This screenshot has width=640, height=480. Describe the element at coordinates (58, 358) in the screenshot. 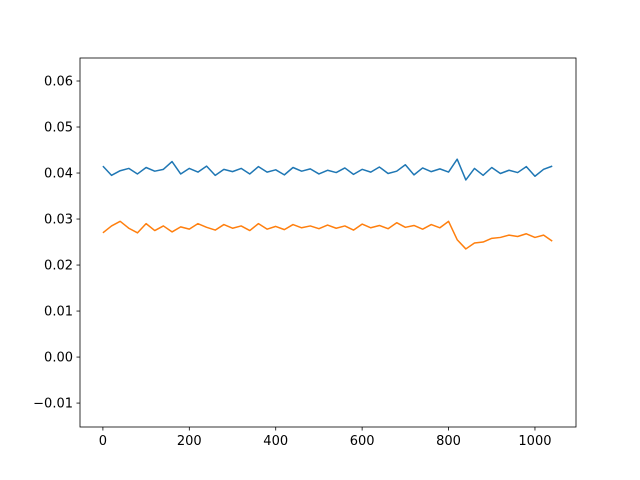

I see `y-tick-label: 0.00` at that location.